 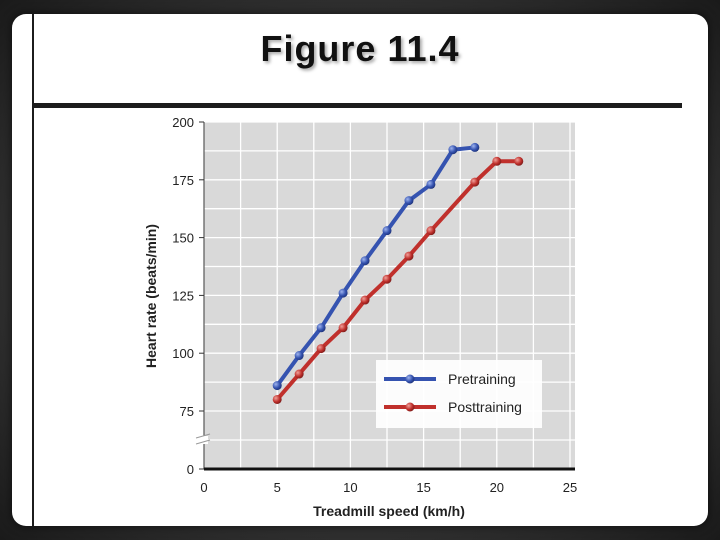 I want to click on y-axis-label: Heart rate (beats/min), so click(x=151, y=296).